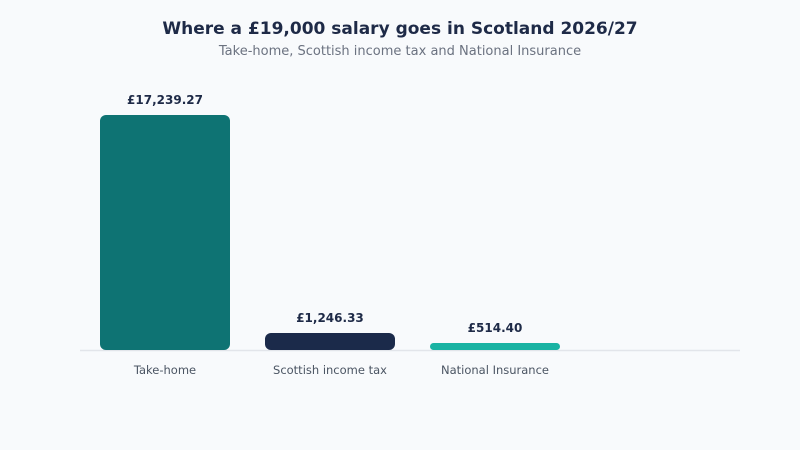 The image size is (800, 450). I want to click on bar-national-insurance, so click(495, 346).